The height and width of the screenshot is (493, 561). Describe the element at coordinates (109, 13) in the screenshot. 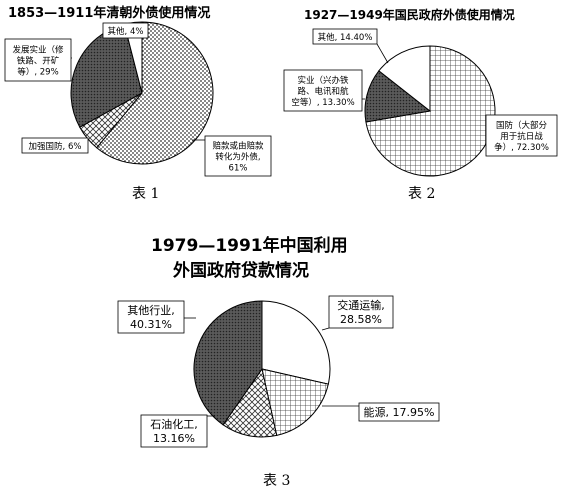

I see `chart-1-title: 1853—1911年清朝外债使用情况` at that location.